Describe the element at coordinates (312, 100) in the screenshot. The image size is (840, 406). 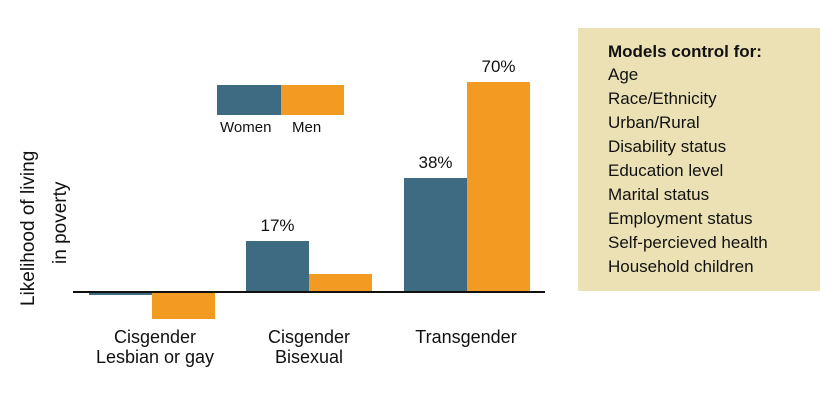
I see `legend-swatch-men` at that location.